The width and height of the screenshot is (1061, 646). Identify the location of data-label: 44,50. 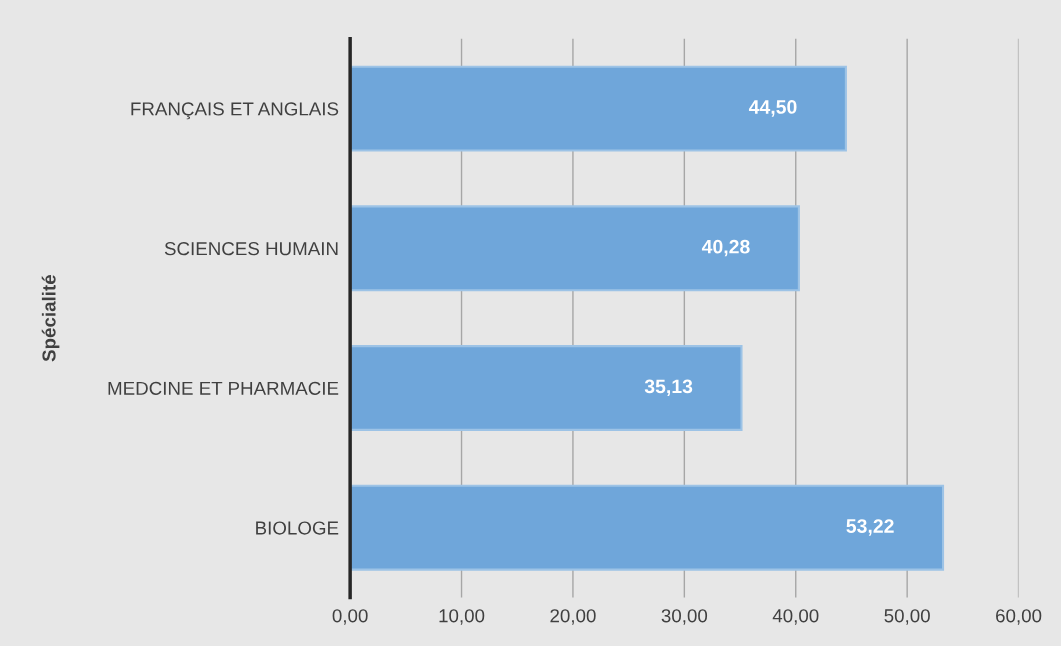
(772, 108).